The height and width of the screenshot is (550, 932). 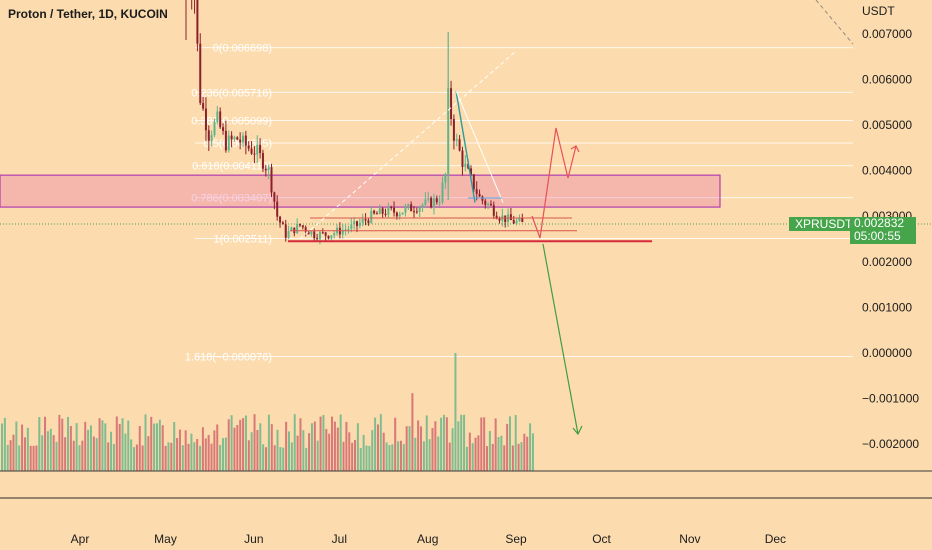 What do you see at coordinates (231, 199) in the screenshot?
I see `fib-level-label: 0.786(0.003407)` at bounding box center [231, 199].